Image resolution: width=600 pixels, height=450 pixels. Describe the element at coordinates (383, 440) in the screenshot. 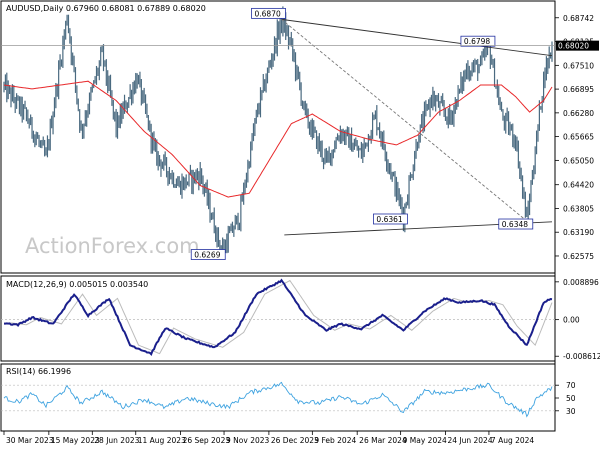

I see `x-tick-label: 26 Mar 2024` at that location.